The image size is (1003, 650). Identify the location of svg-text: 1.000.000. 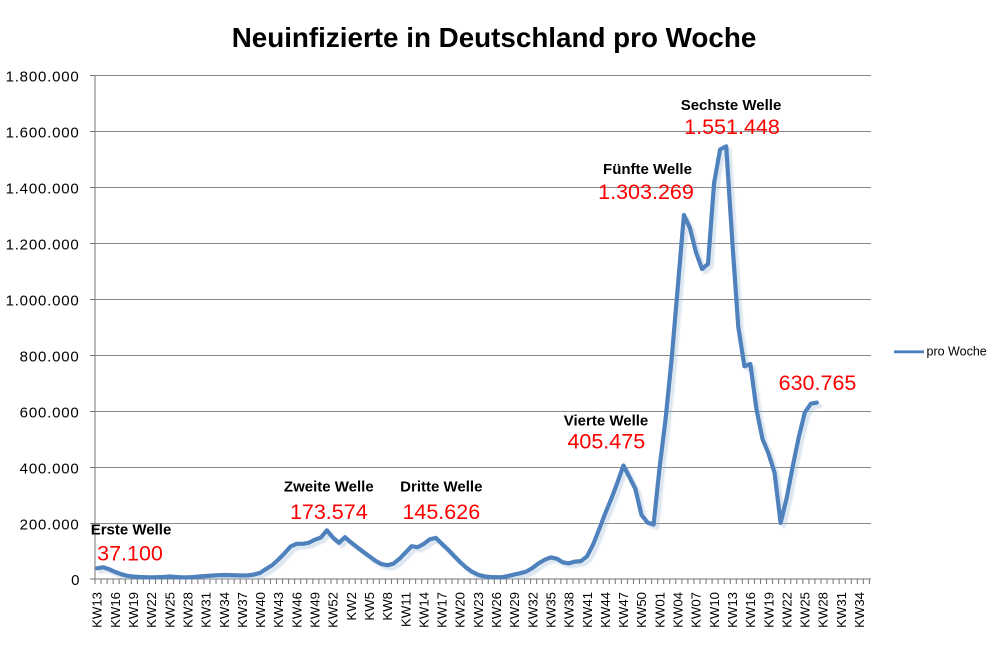
(43, 301).